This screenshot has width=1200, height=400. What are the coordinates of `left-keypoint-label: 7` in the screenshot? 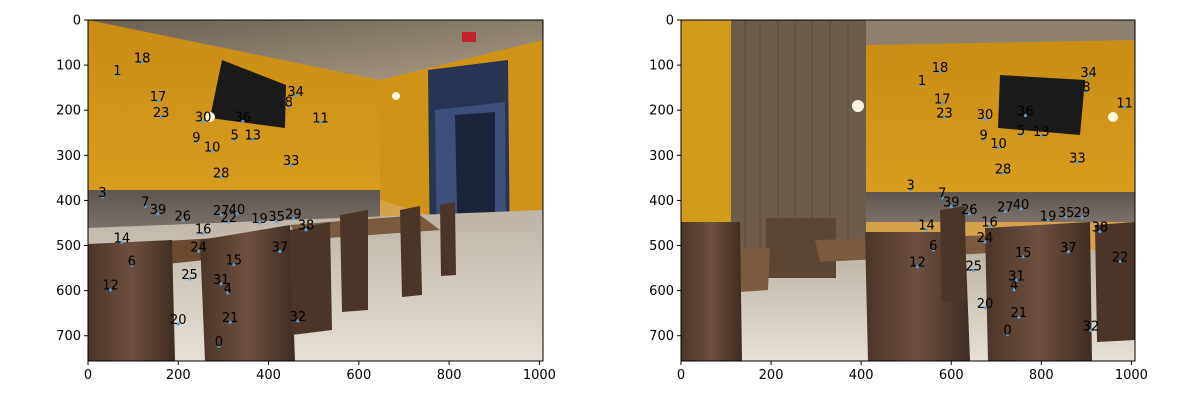 It's located at (145, 202).